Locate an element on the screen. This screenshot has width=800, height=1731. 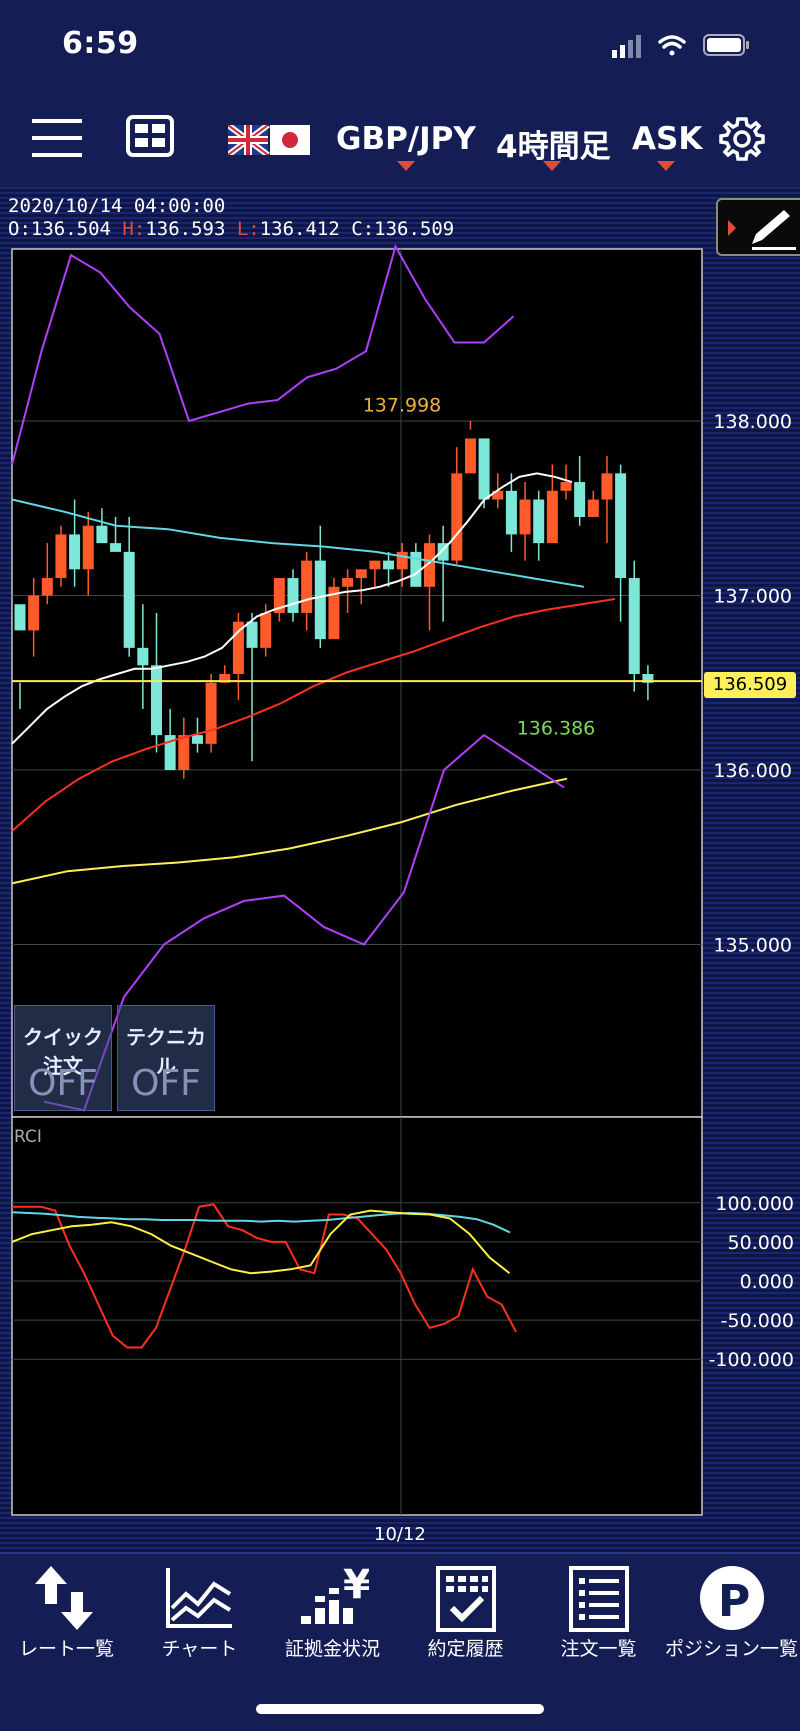
price-axis-label: 136.000 is located at coordinates (752, 771).